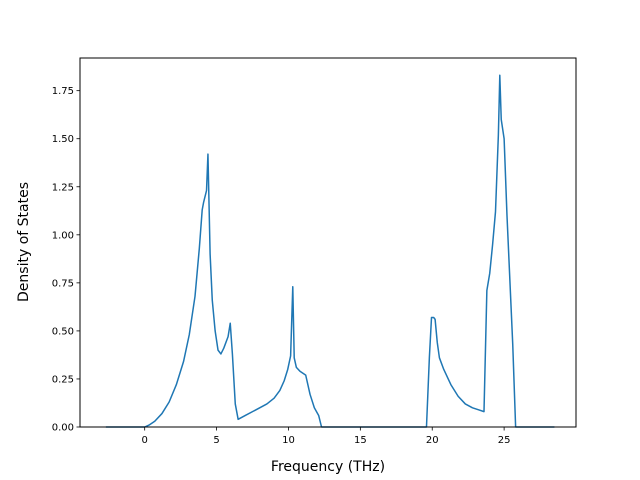 This screenshot has width=640, height=480. I want to click on x-tick-label: 15, so click(360, 440).